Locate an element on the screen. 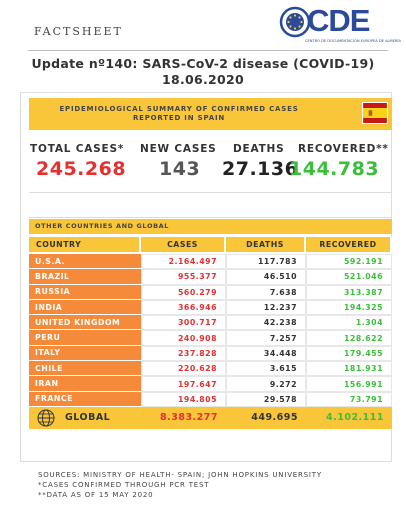 This screenshot has width=406, height=507. pcr-note: *CASES CONFIRMED THROUGH PCR TEST is located at coordinates (124, 485).